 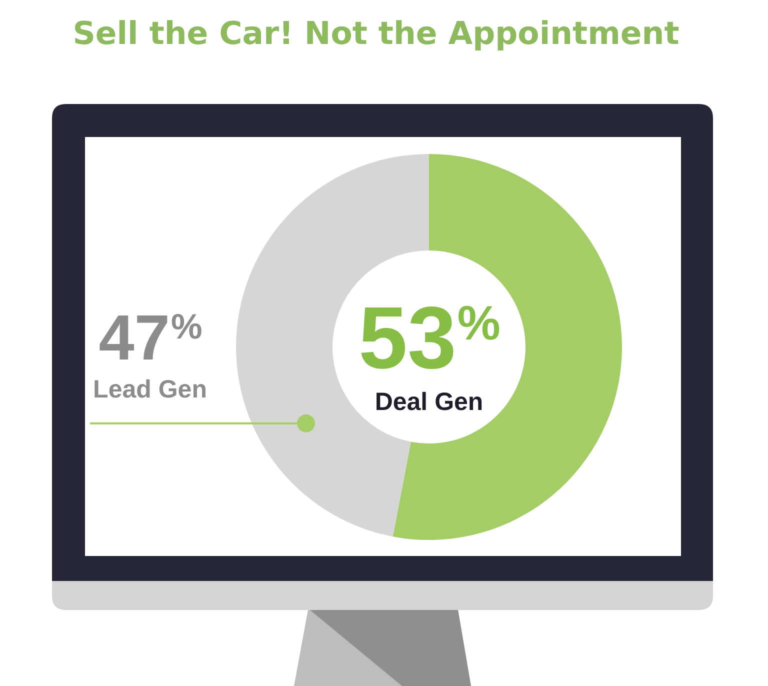 What do you see at coordinates (429, 402) in the screenshot?
I see `slice-label: Deal Gen` at bounding box center [429, 402].